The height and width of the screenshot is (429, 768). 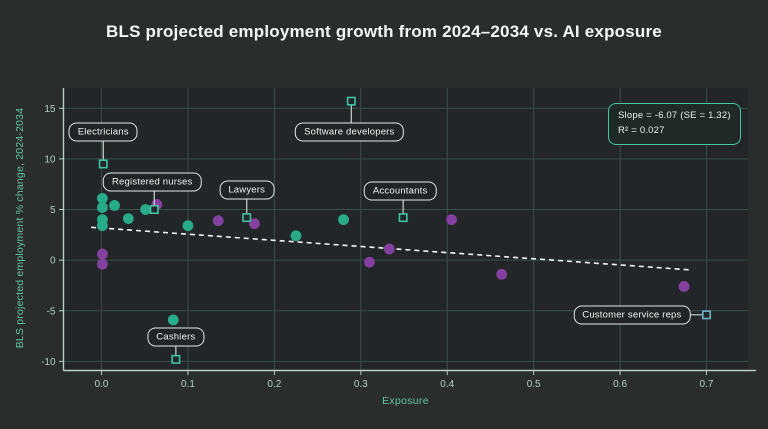 What do you see at coordinates (50, 159) in the screenshot?
I see `y-tick-label: 10` at bounding box center [50, 159].